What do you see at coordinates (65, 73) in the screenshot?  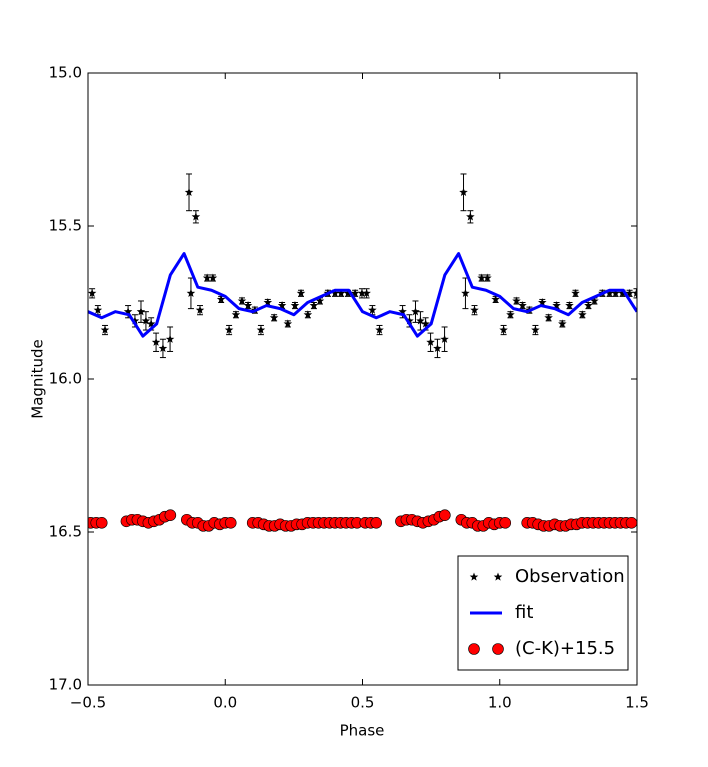 I see `y-tick-label: 15.0` at bounding box center [65, 73].